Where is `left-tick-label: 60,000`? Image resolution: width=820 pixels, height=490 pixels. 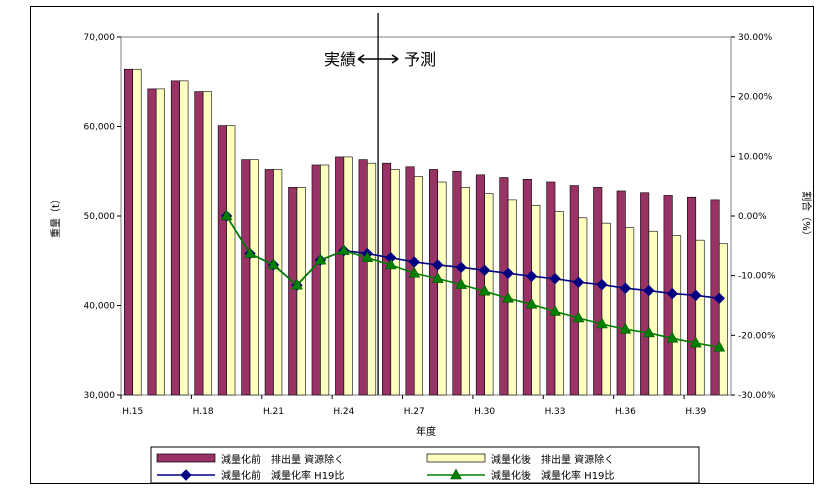 left-tick-label: 60,000 is located at coordinates (100, 128).